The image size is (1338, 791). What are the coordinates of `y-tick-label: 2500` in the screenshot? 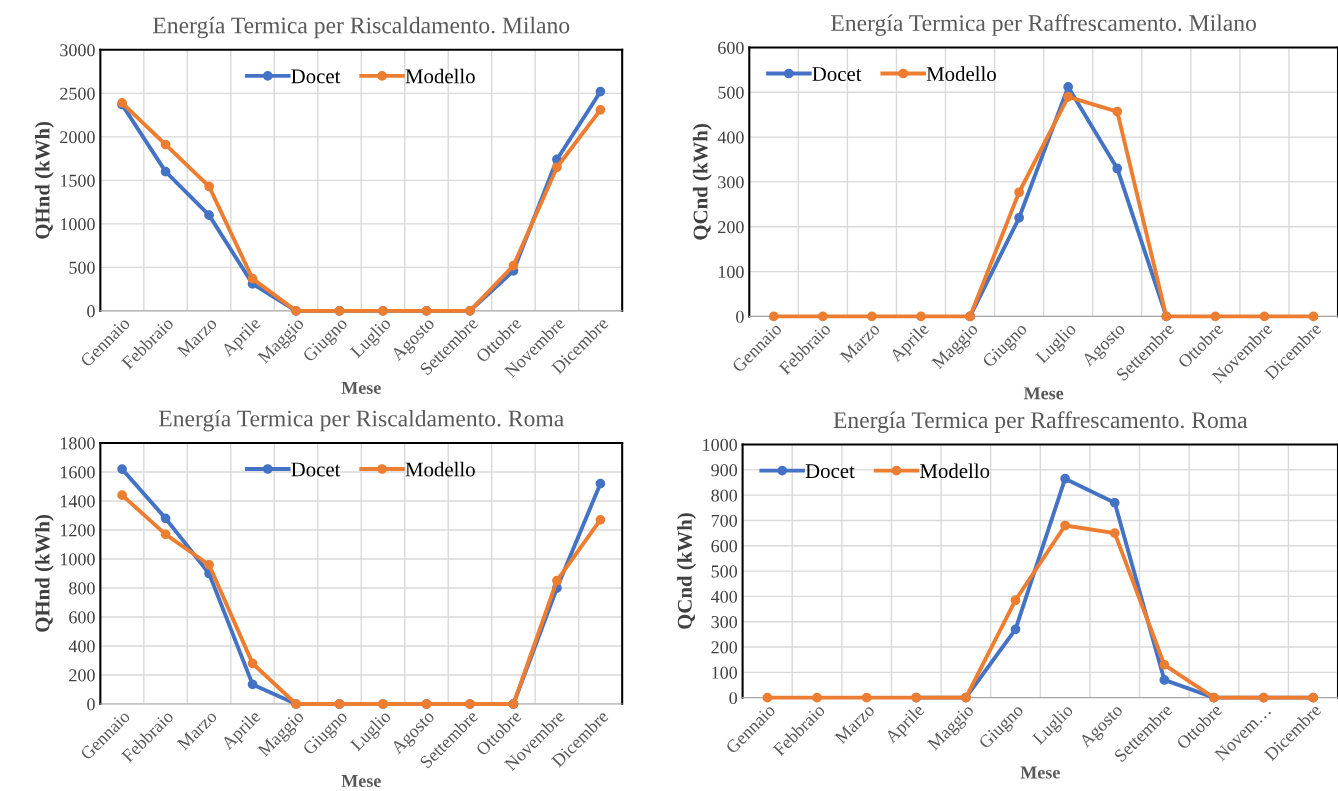 It's located at (77, 93).